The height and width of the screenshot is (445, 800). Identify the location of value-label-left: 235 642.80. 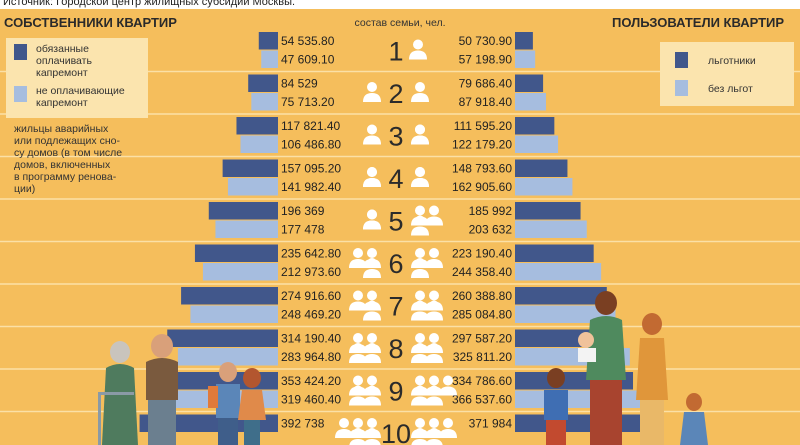
(311, 254).